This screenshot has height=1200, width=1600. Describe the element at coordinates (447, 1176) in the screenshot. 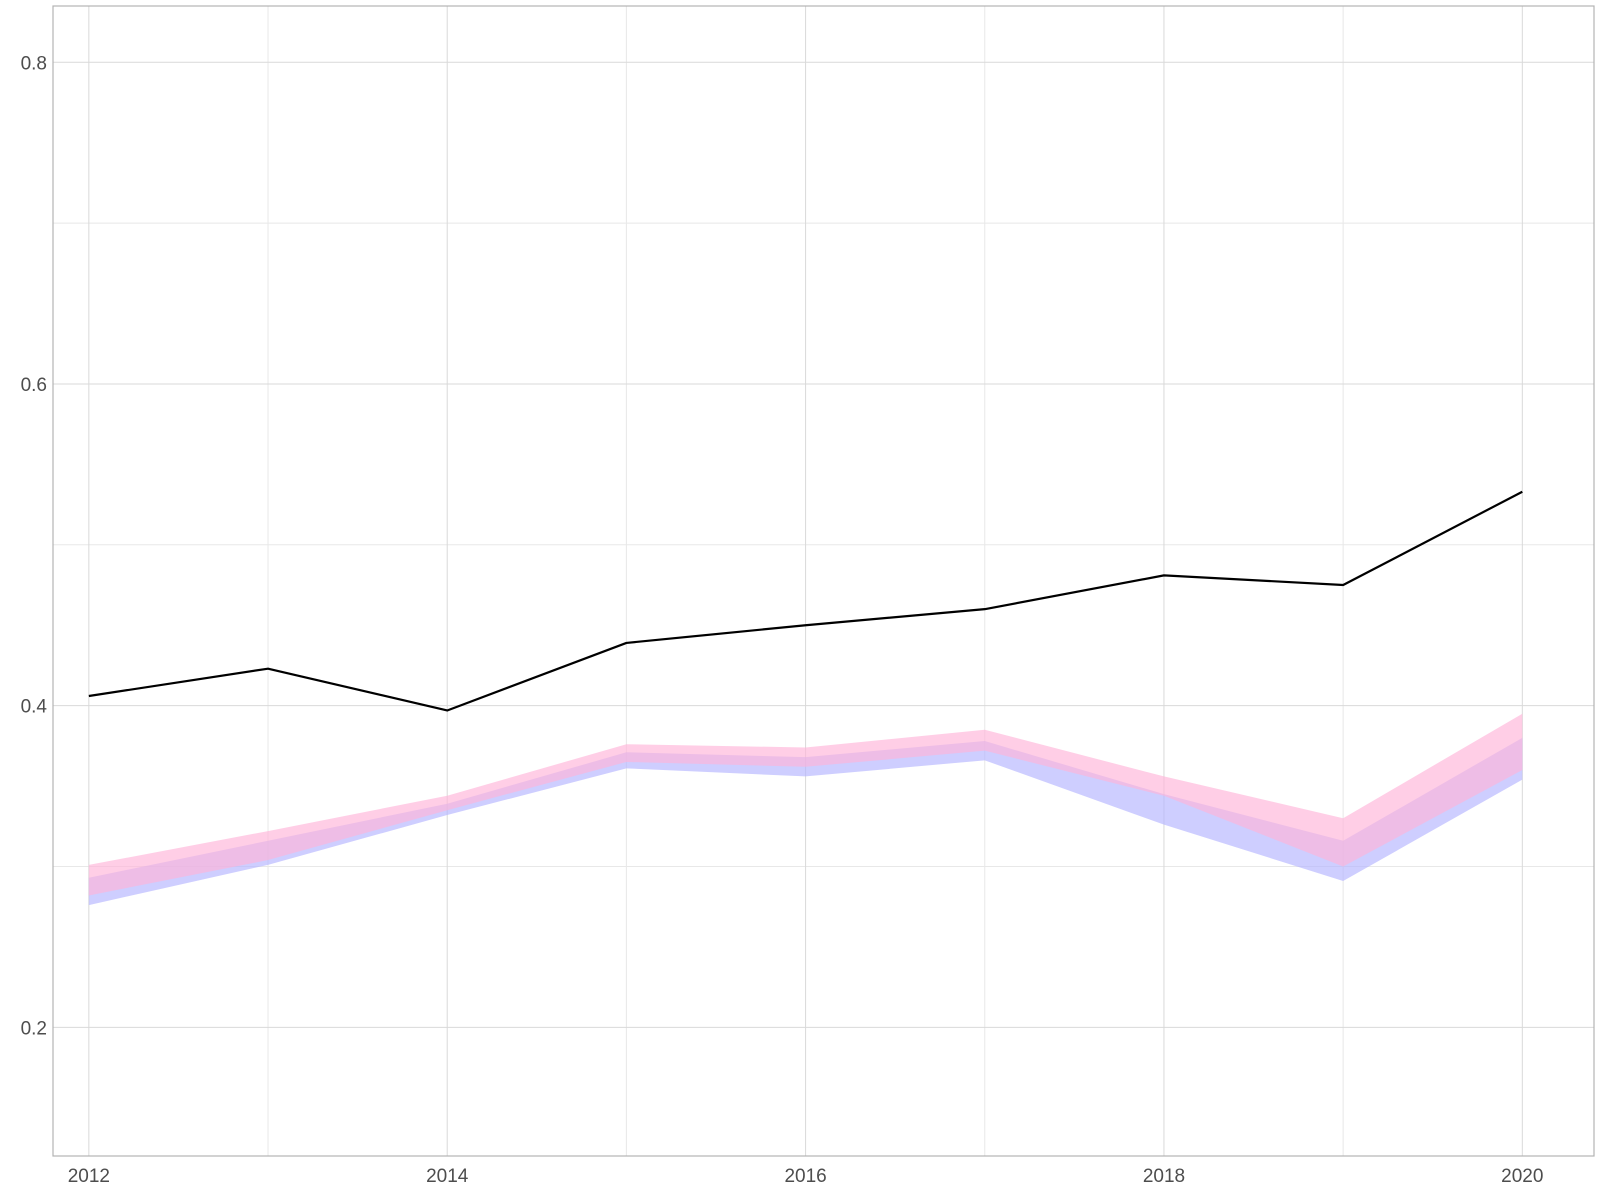

I see `x-tick-label: 2014` at that location.